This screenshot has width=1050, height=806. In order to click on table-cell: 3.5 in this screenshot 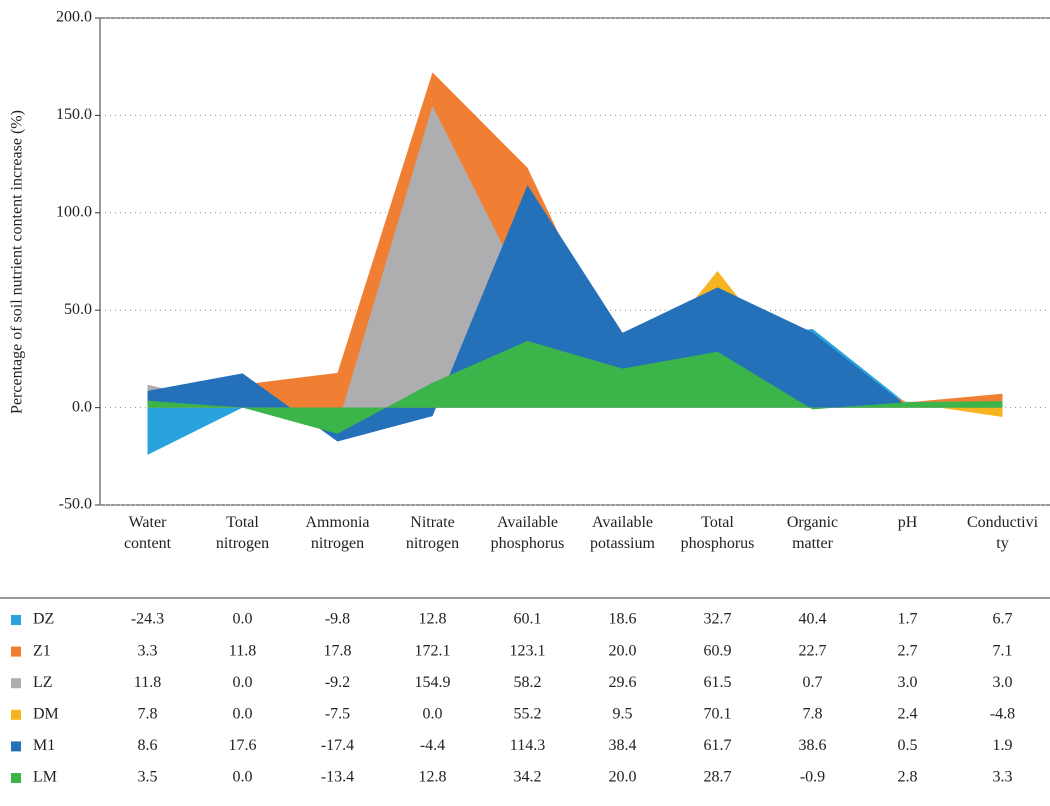, I will do `click(148, 777)`.